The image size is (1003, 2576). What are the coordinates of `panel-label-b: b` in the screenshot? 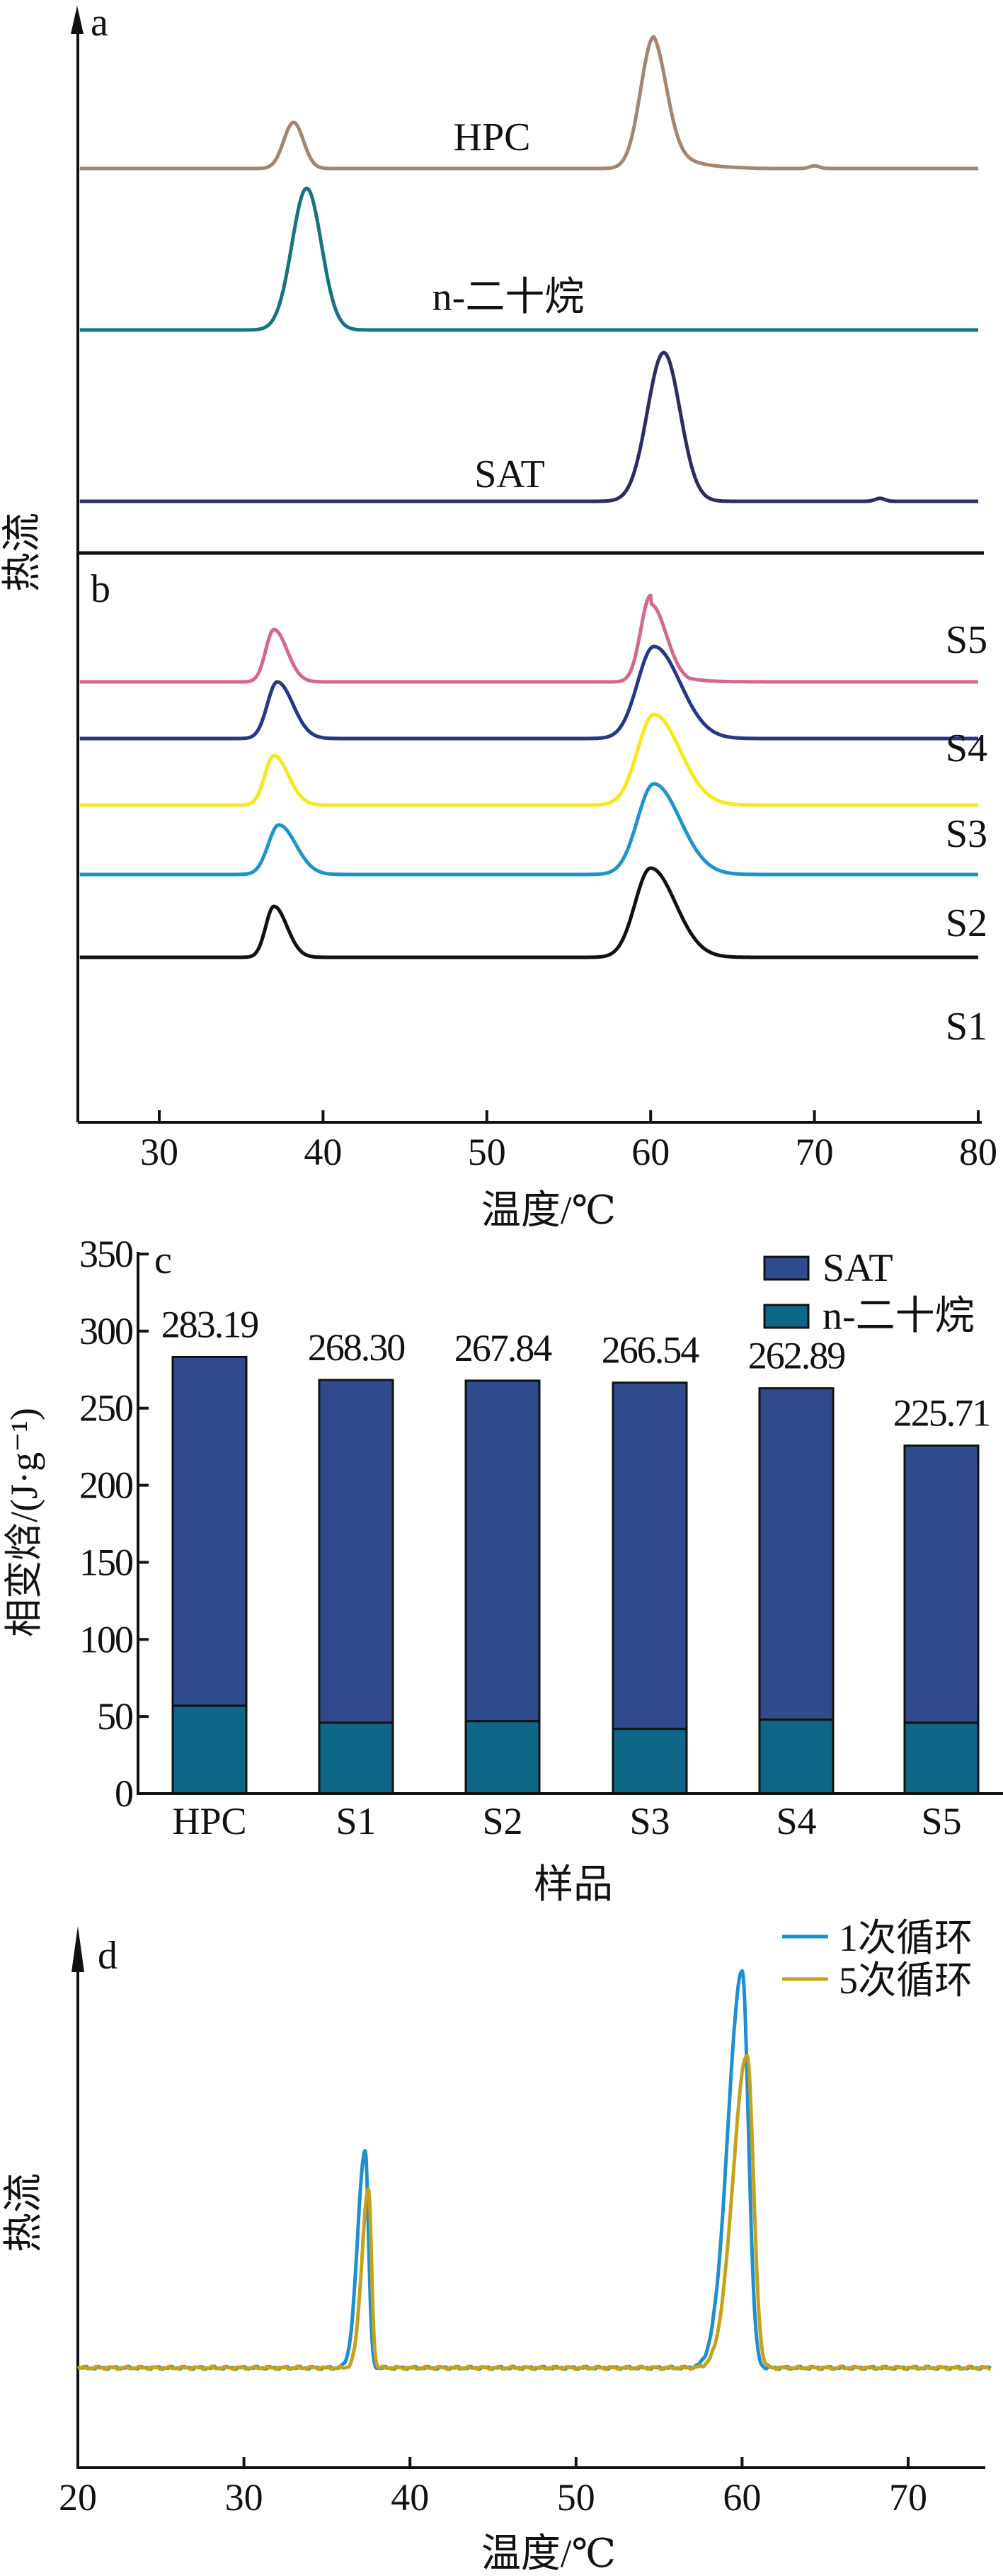 It's located at (100, 589).